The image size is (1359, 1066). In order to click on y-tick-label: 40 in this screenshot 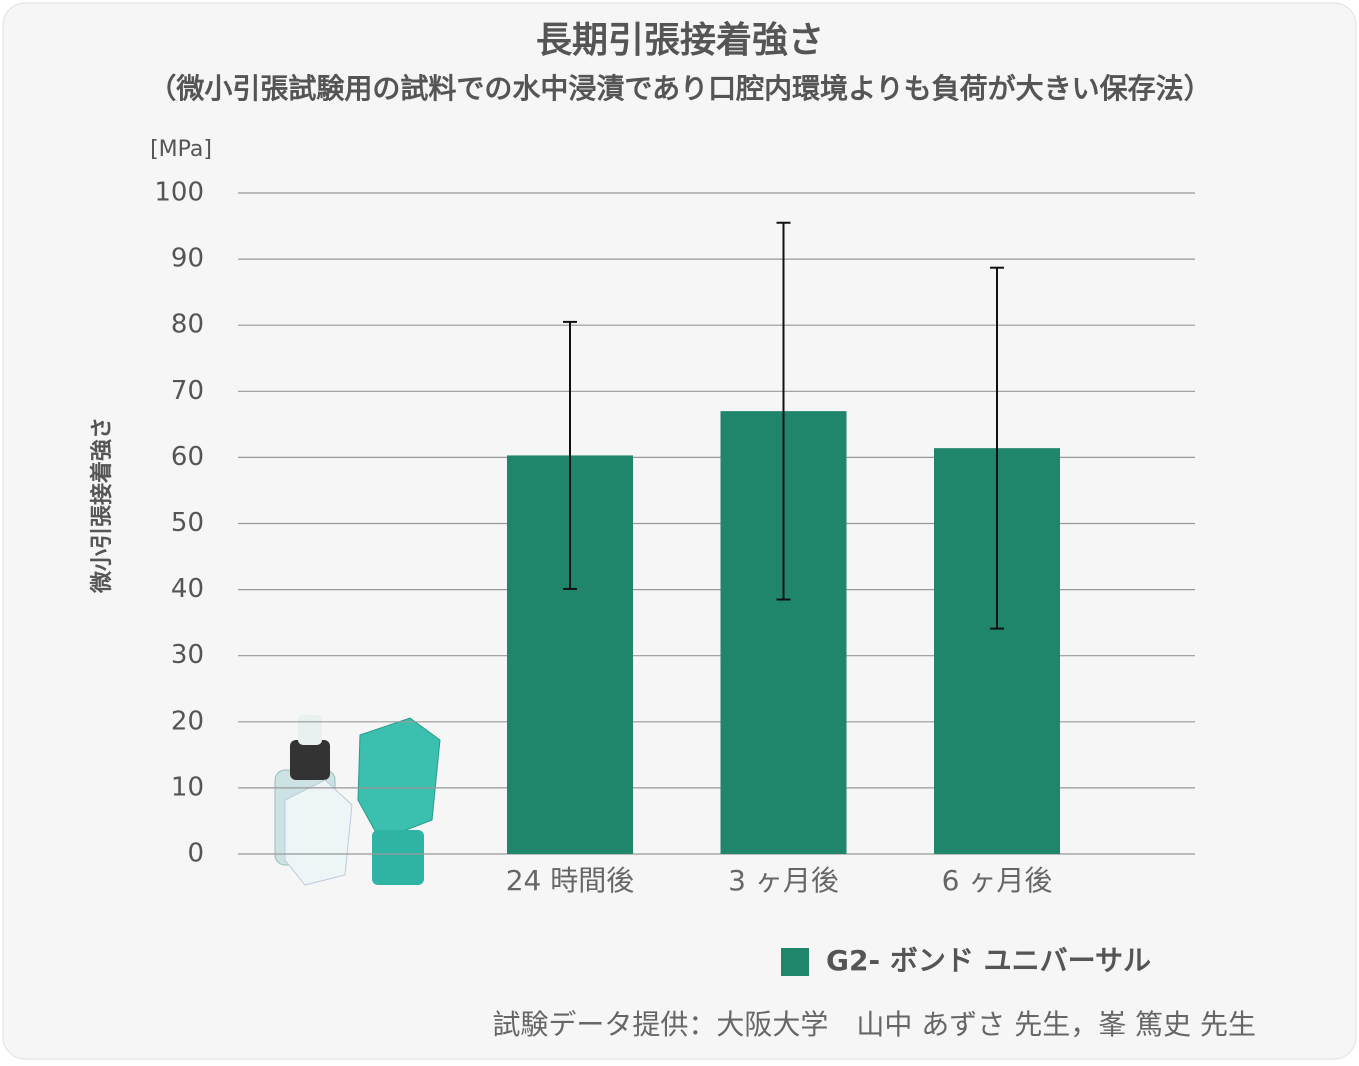, I will do `click(187, 589)`.